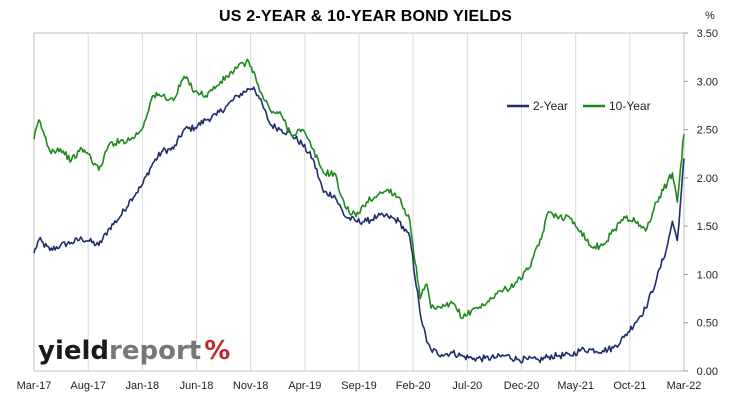  Describe the element at coordinates (707, 275) in the screenshot. I see `y-tick-label: 1.00` at that location.